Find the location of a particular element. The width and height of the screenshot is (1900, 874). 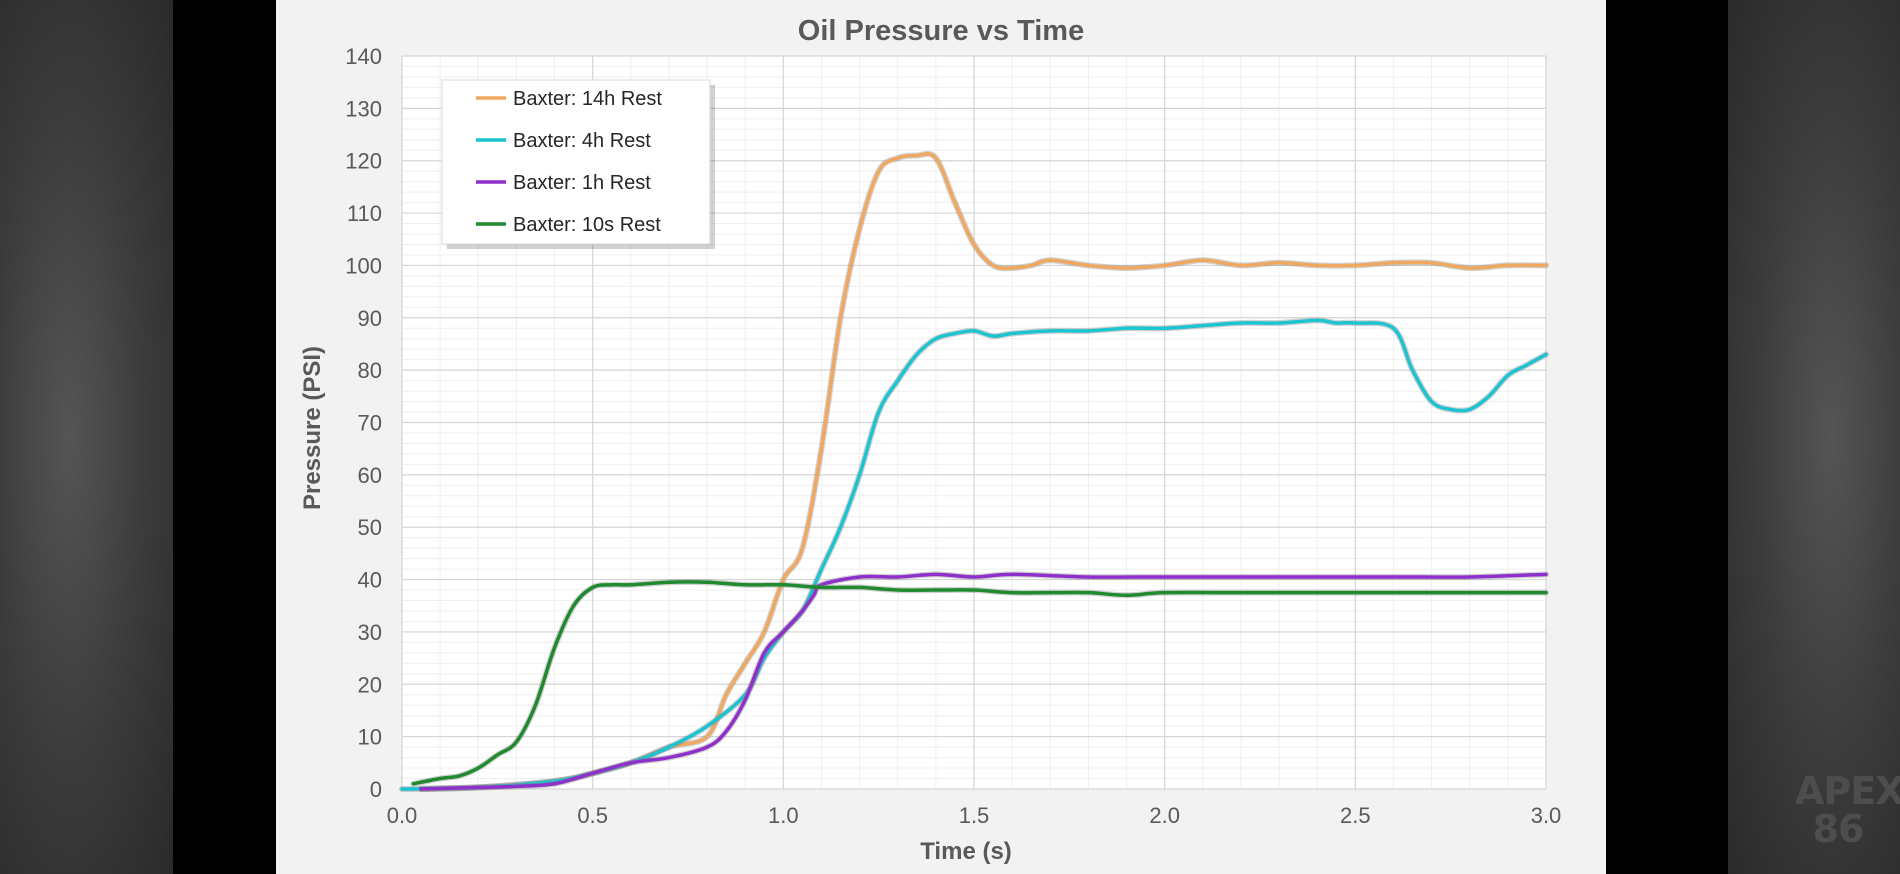

legend-label: Baxter: 4h Rest is located at coordinates (582, 141).